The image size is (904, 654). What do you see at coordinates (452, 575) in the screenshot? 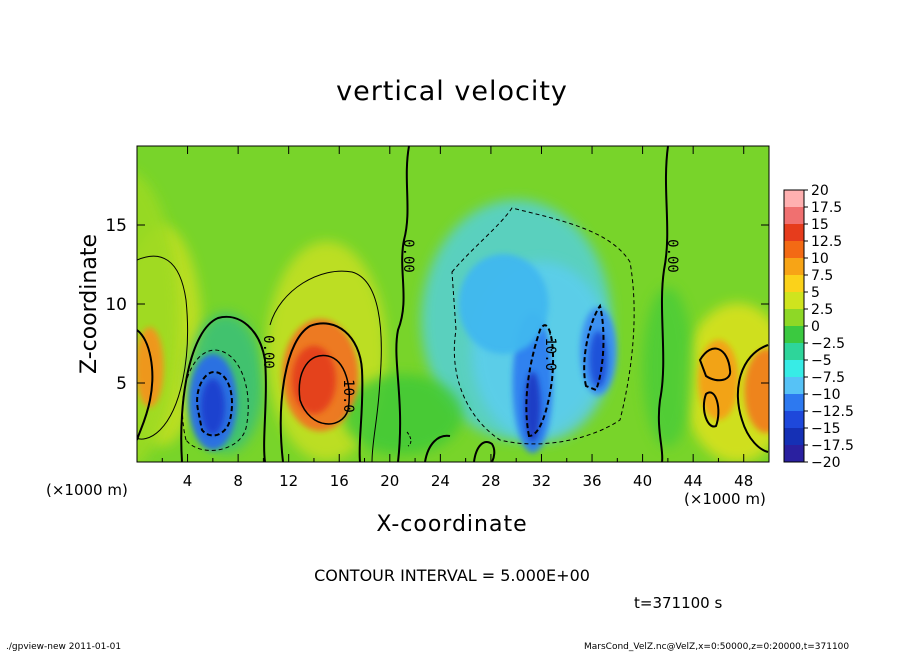
I see `contour-interval-note: CONTOUR INTERVAL = 5.000E+00` at bounding box center [452, 575].